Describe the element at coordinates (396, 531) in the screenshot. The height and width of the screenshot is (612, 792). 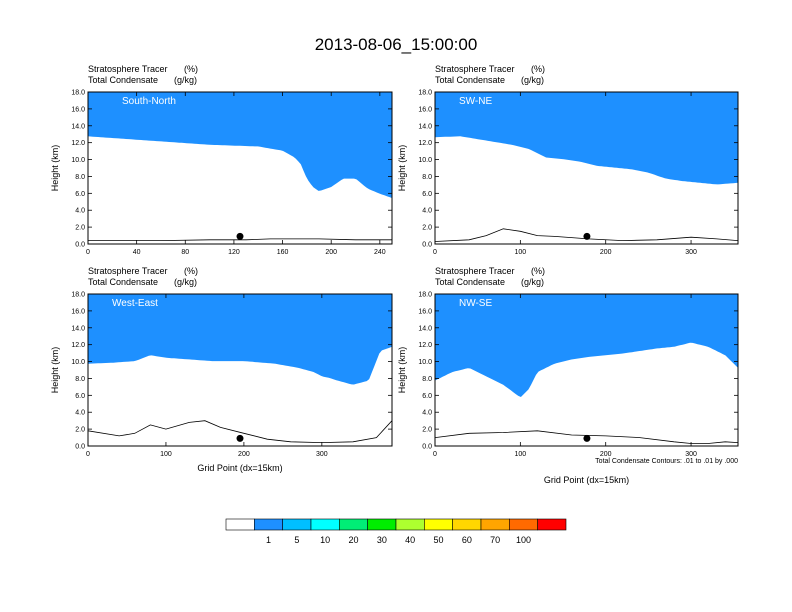
I see `colorbar: 1 5 10 20 30 40 50 60 70 100` at that location.